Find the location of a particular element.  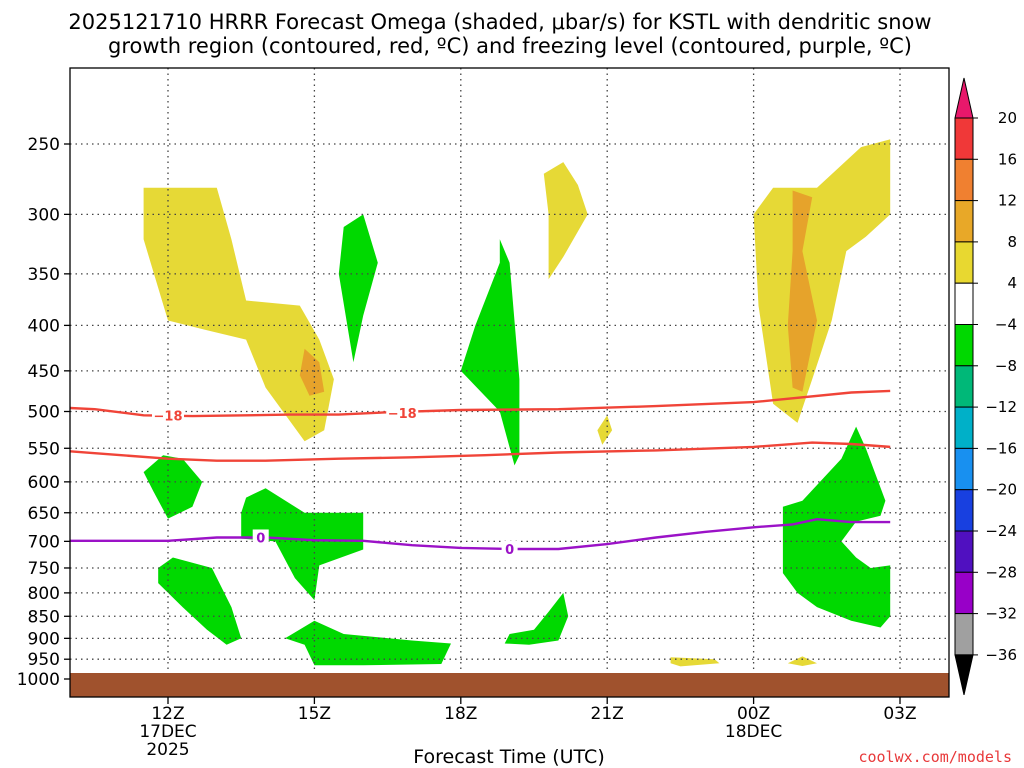

colorbar-bottom-triangle is located at coordinates (964, 675).